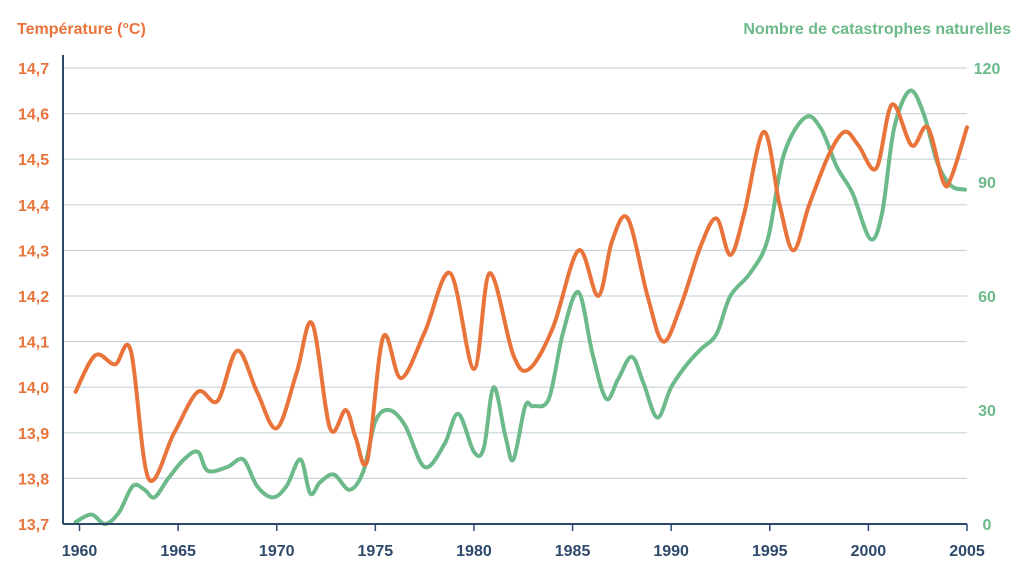  What do you see at coordinates (33, 69) in the screenshot?
I see `left-tick-label: 14,7` at bounding box center [33, 69].